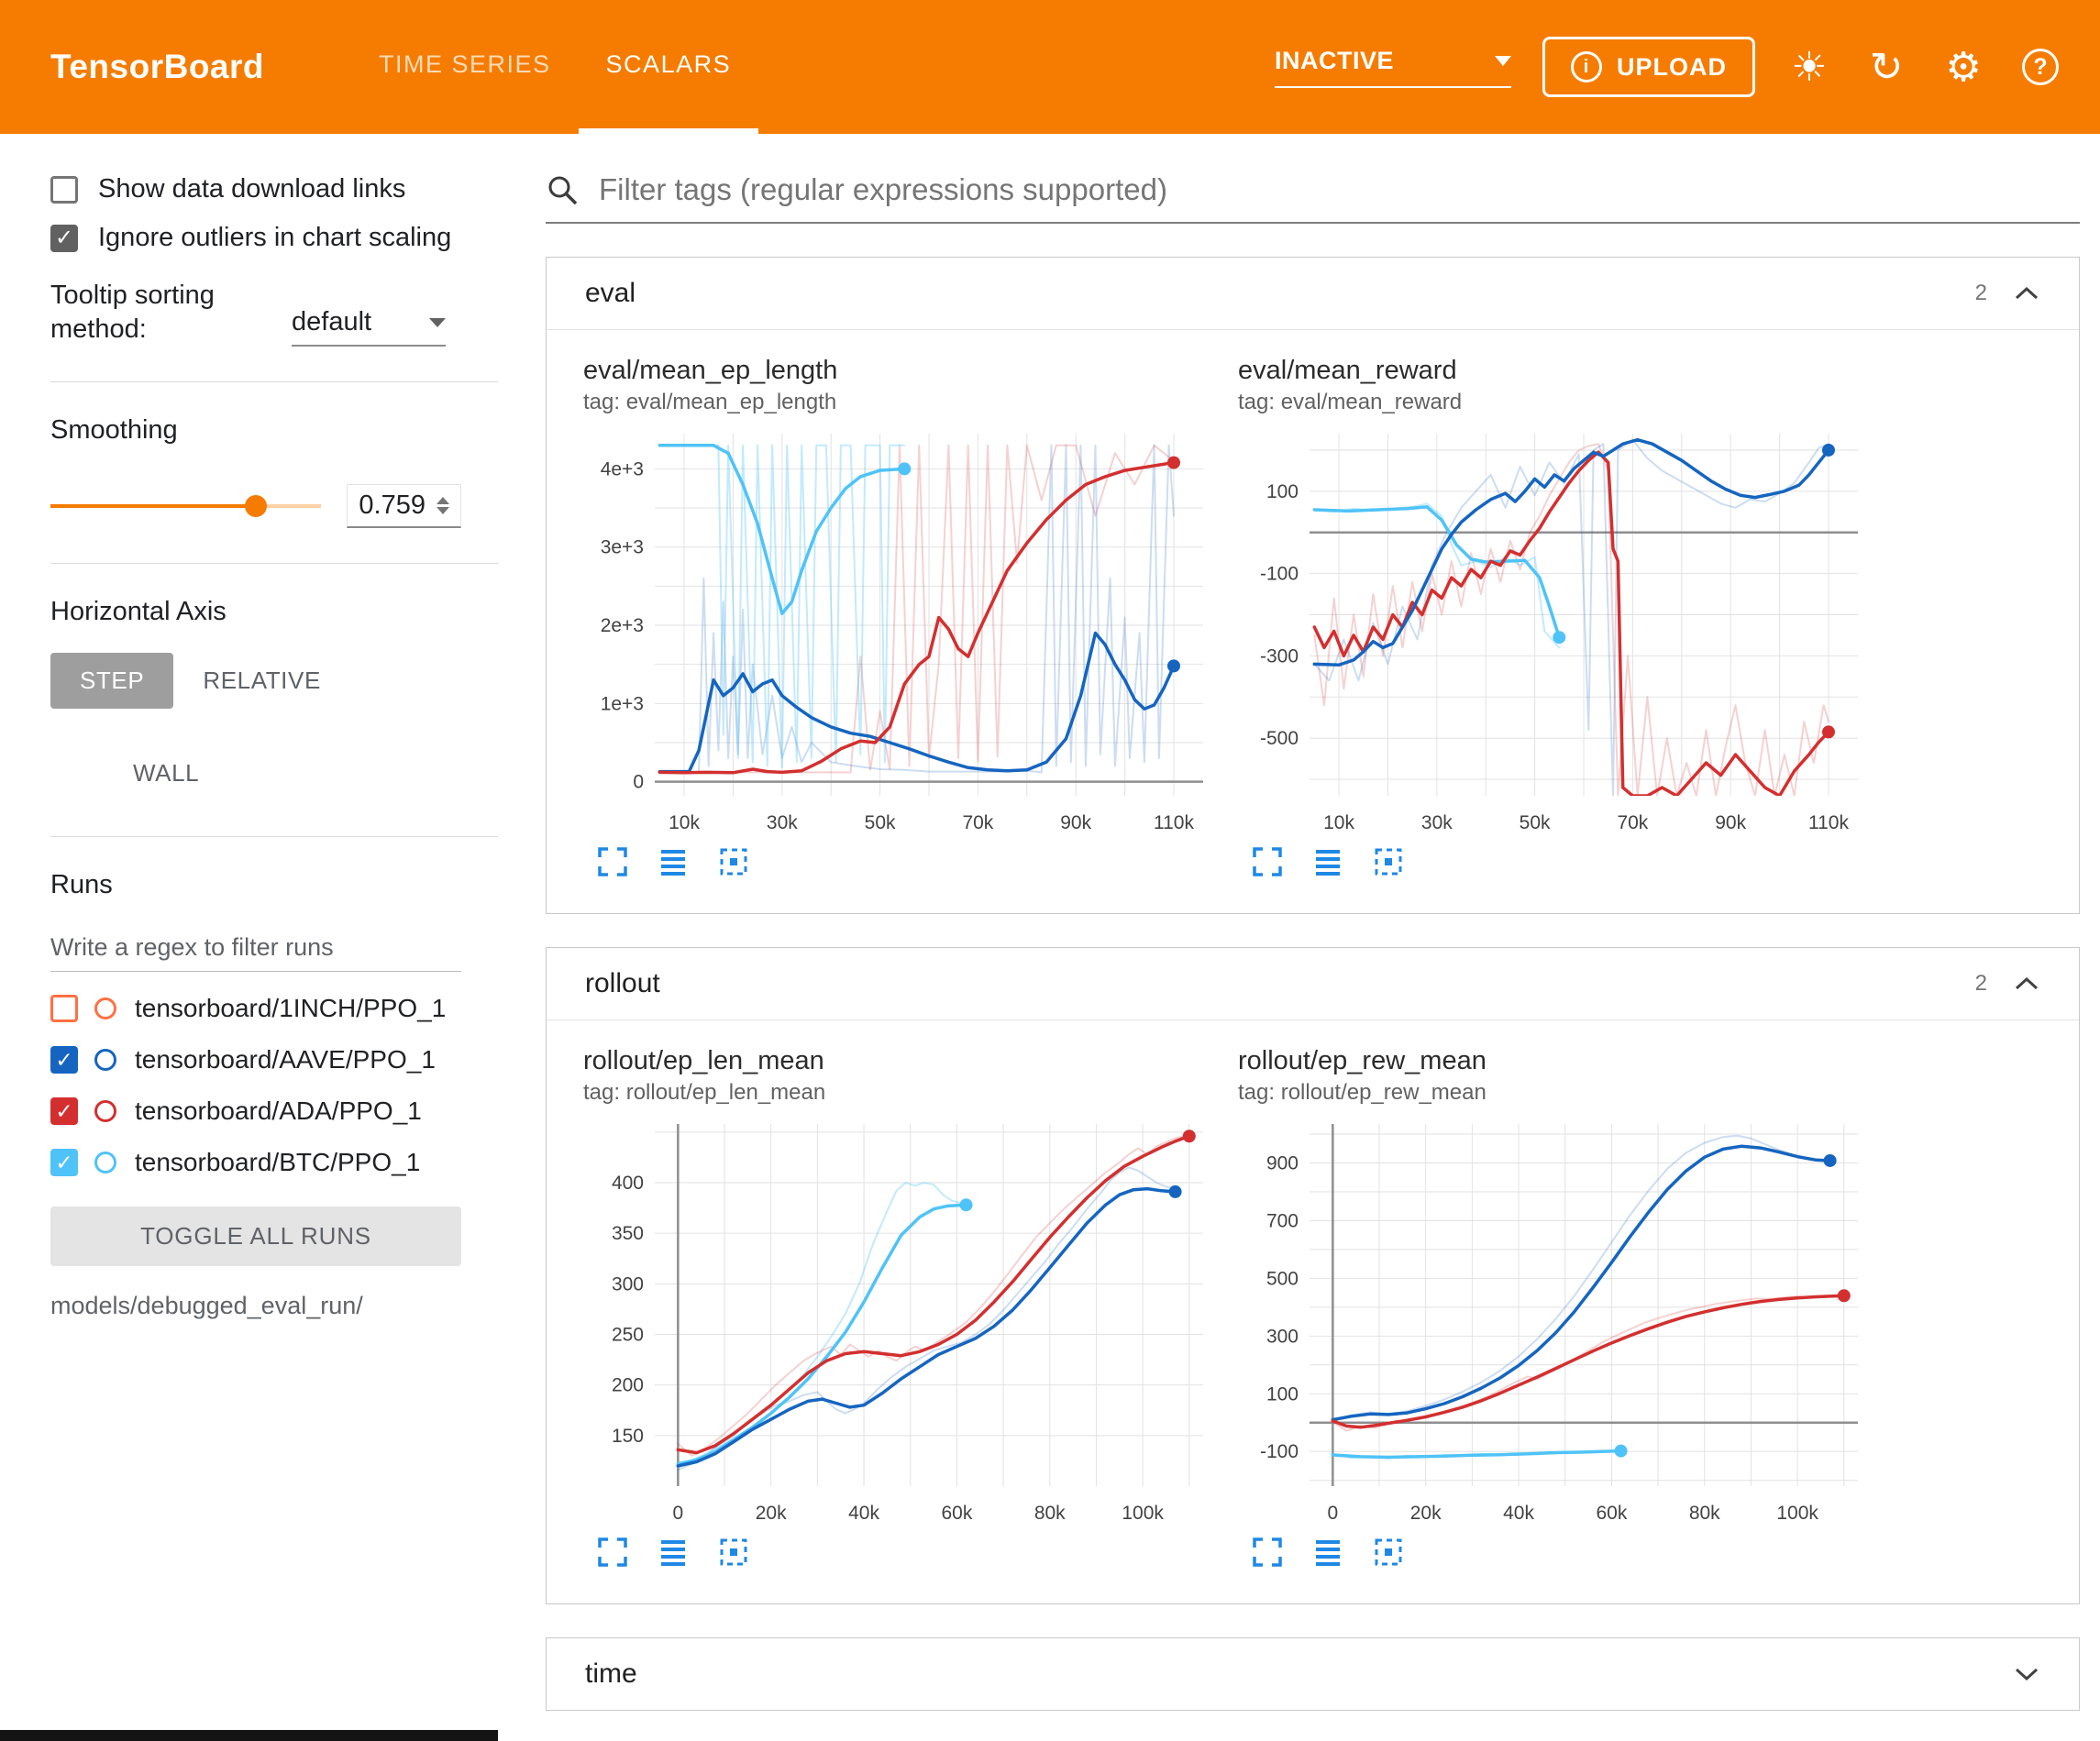 The image size is (2100, 1741). What do you see at coordinates (668, 67) in the screenshot?
I see `tab-scalars: SCALARS` at bounding box center [668, 67].